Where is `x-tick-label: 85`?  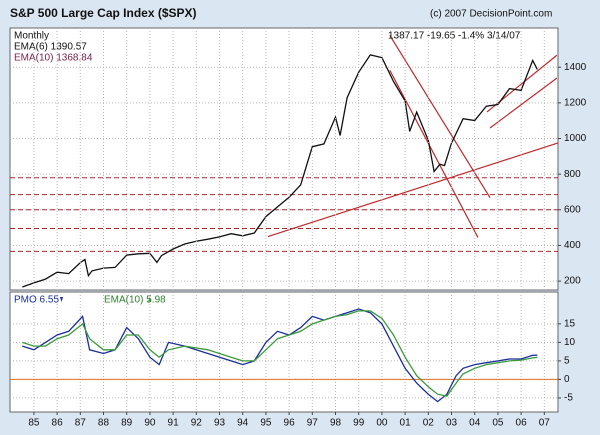
x-tick-label: 85 is located at coordinates (34, 423).